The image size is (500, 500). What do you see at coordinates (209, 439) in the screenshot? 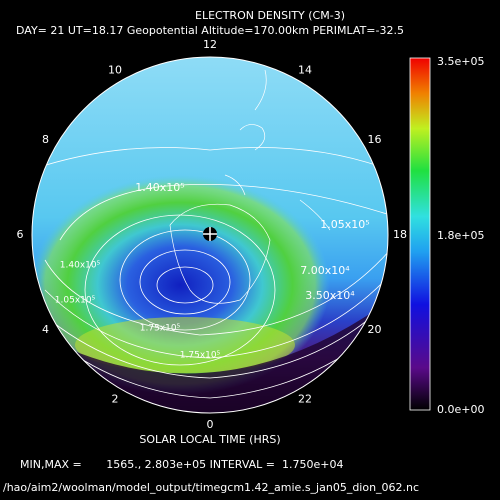
I see `axis-label: SOLAR LOCAL TIME (HRS)` at bounding box center [209, 439].